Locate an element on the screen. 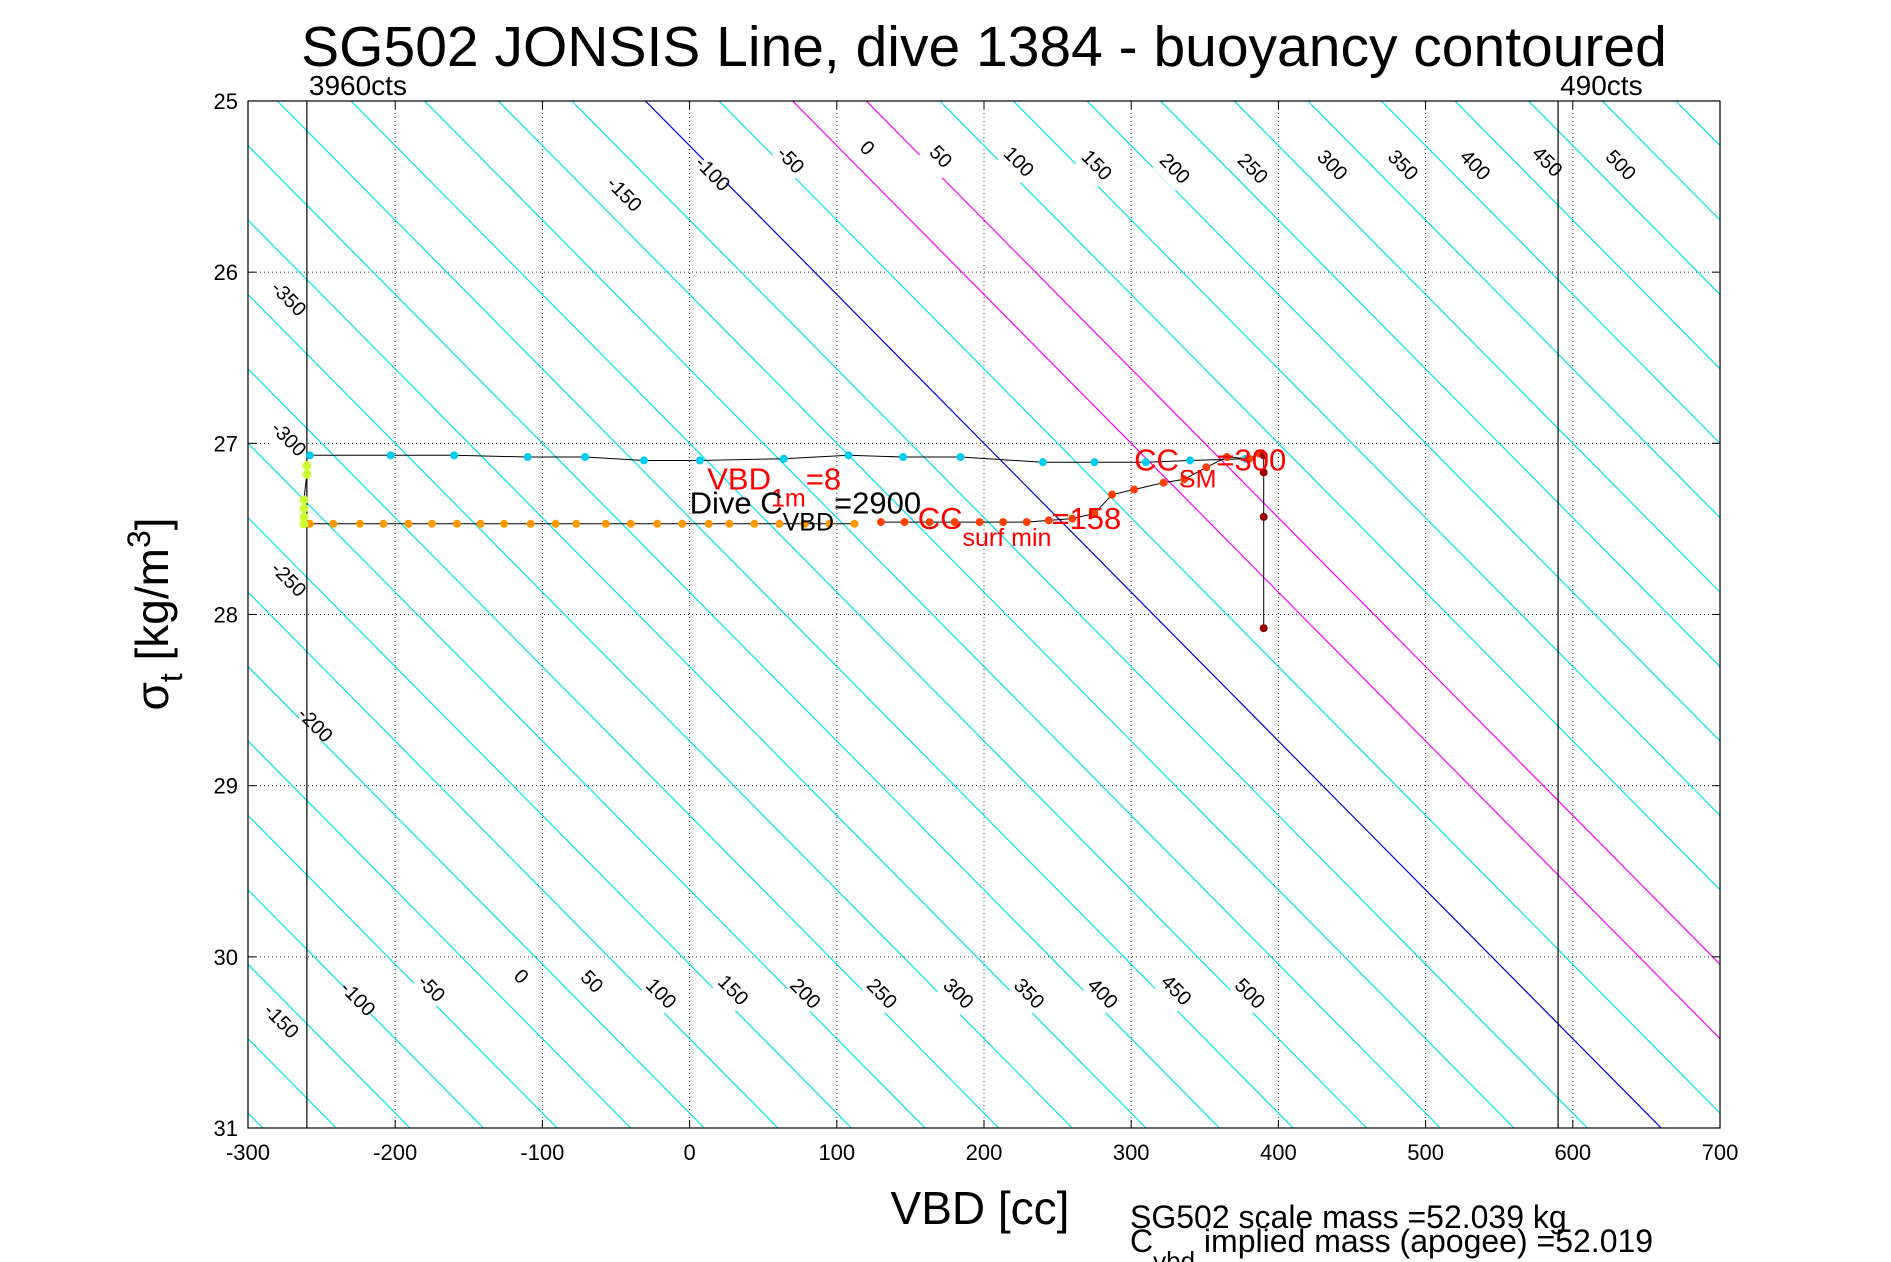 This screenshot has height=1262, width=1891. y-label-sup: 3 is located at coordinates (139, 539).